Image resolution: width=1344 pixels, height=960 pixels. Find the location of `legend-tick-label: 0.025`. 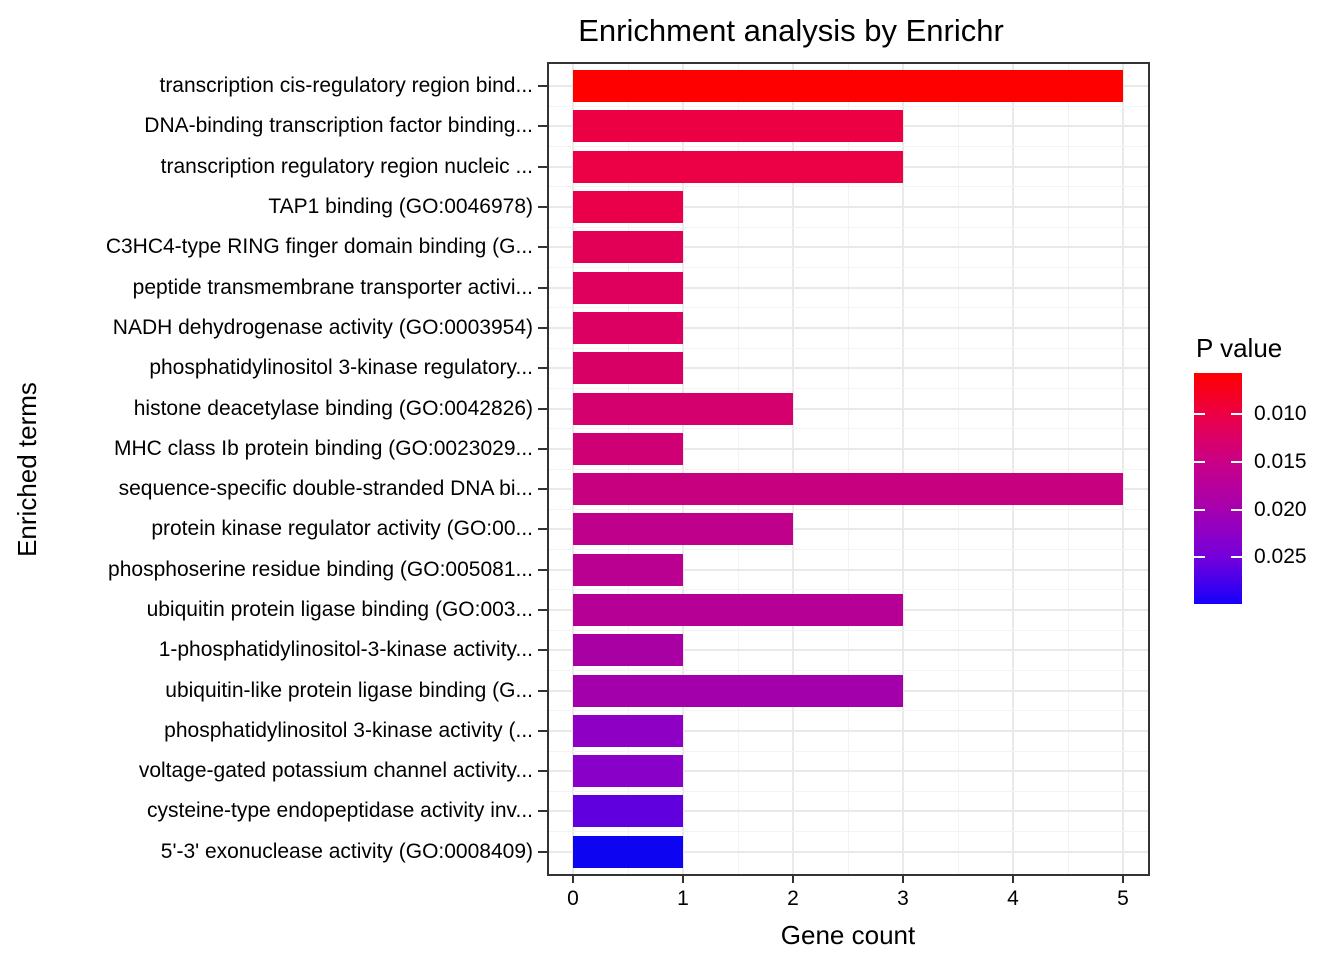

legend-tick-label: 0.025 is located at coordinates (1280, 557).